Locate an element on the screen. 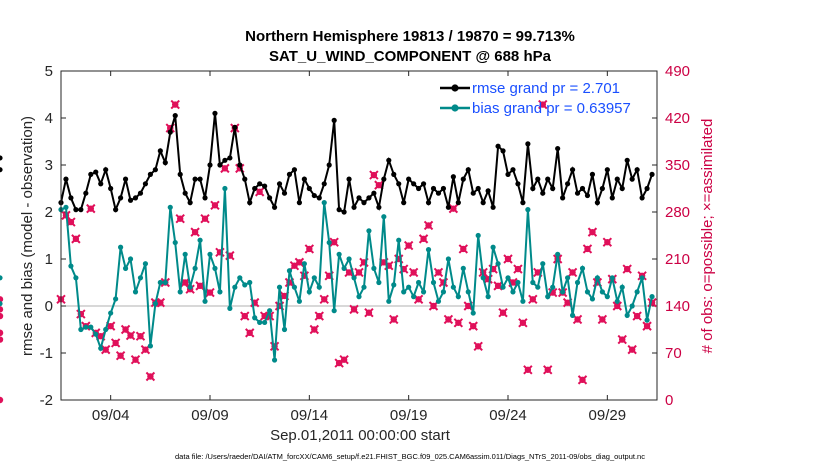  right-tick-label: 70 is located at coordinates (673, 353).